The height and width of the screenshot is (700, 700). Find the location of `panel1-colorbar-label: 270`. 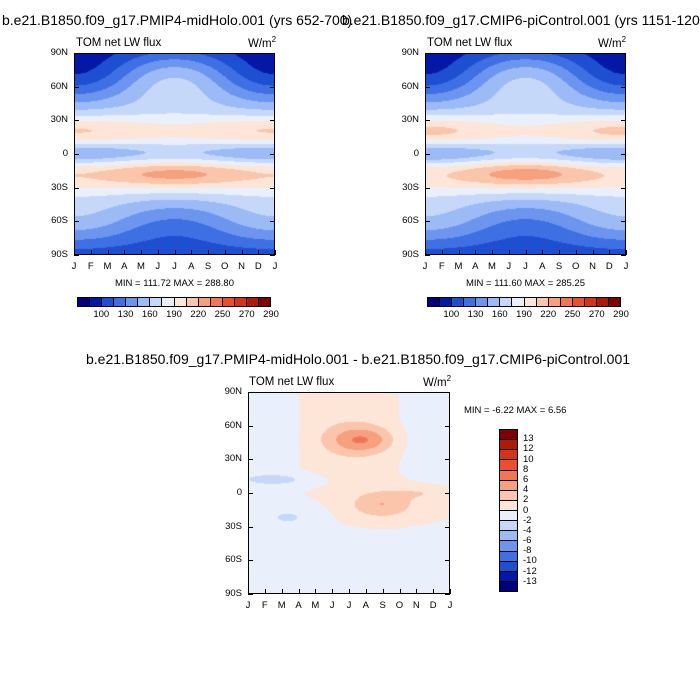

panel1-colorbar-label: 270 is located at coordinates (246, 314).